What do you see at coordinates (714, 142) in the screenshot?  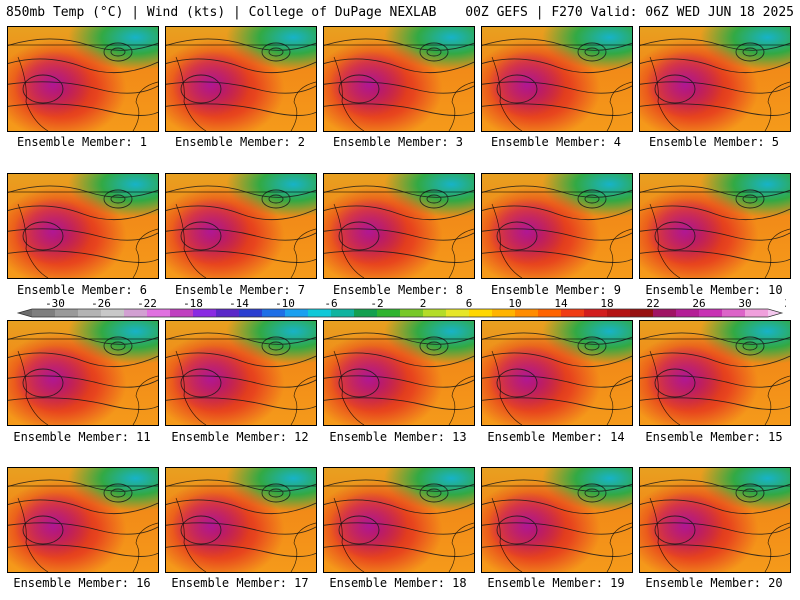 I see `ensemble-member-label: Ensemble Member: 5` at bounding box center [714, 142].